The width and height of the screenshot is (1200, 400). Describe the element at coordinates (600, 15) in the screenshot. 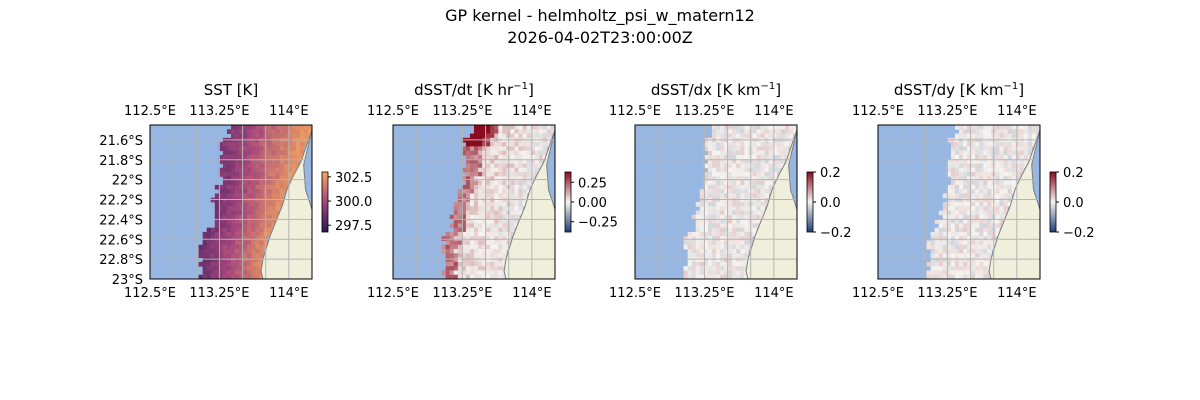

I see `figure-title: GP kernel - helmholtz_psi_w_matern12` at that location.